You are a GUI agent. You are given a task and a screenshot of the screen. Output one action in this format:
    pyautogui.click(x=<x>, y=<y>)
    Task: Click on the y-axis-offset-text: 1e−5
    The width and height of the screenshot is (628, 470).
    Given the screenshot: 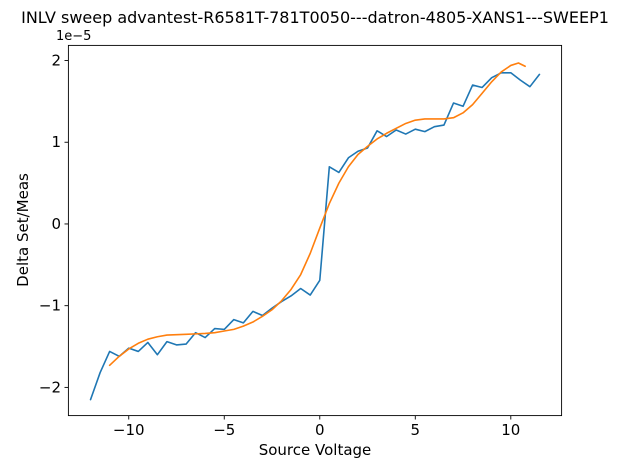 What is the action you would take?
    pyautogui.click(x=74, y=36)
    